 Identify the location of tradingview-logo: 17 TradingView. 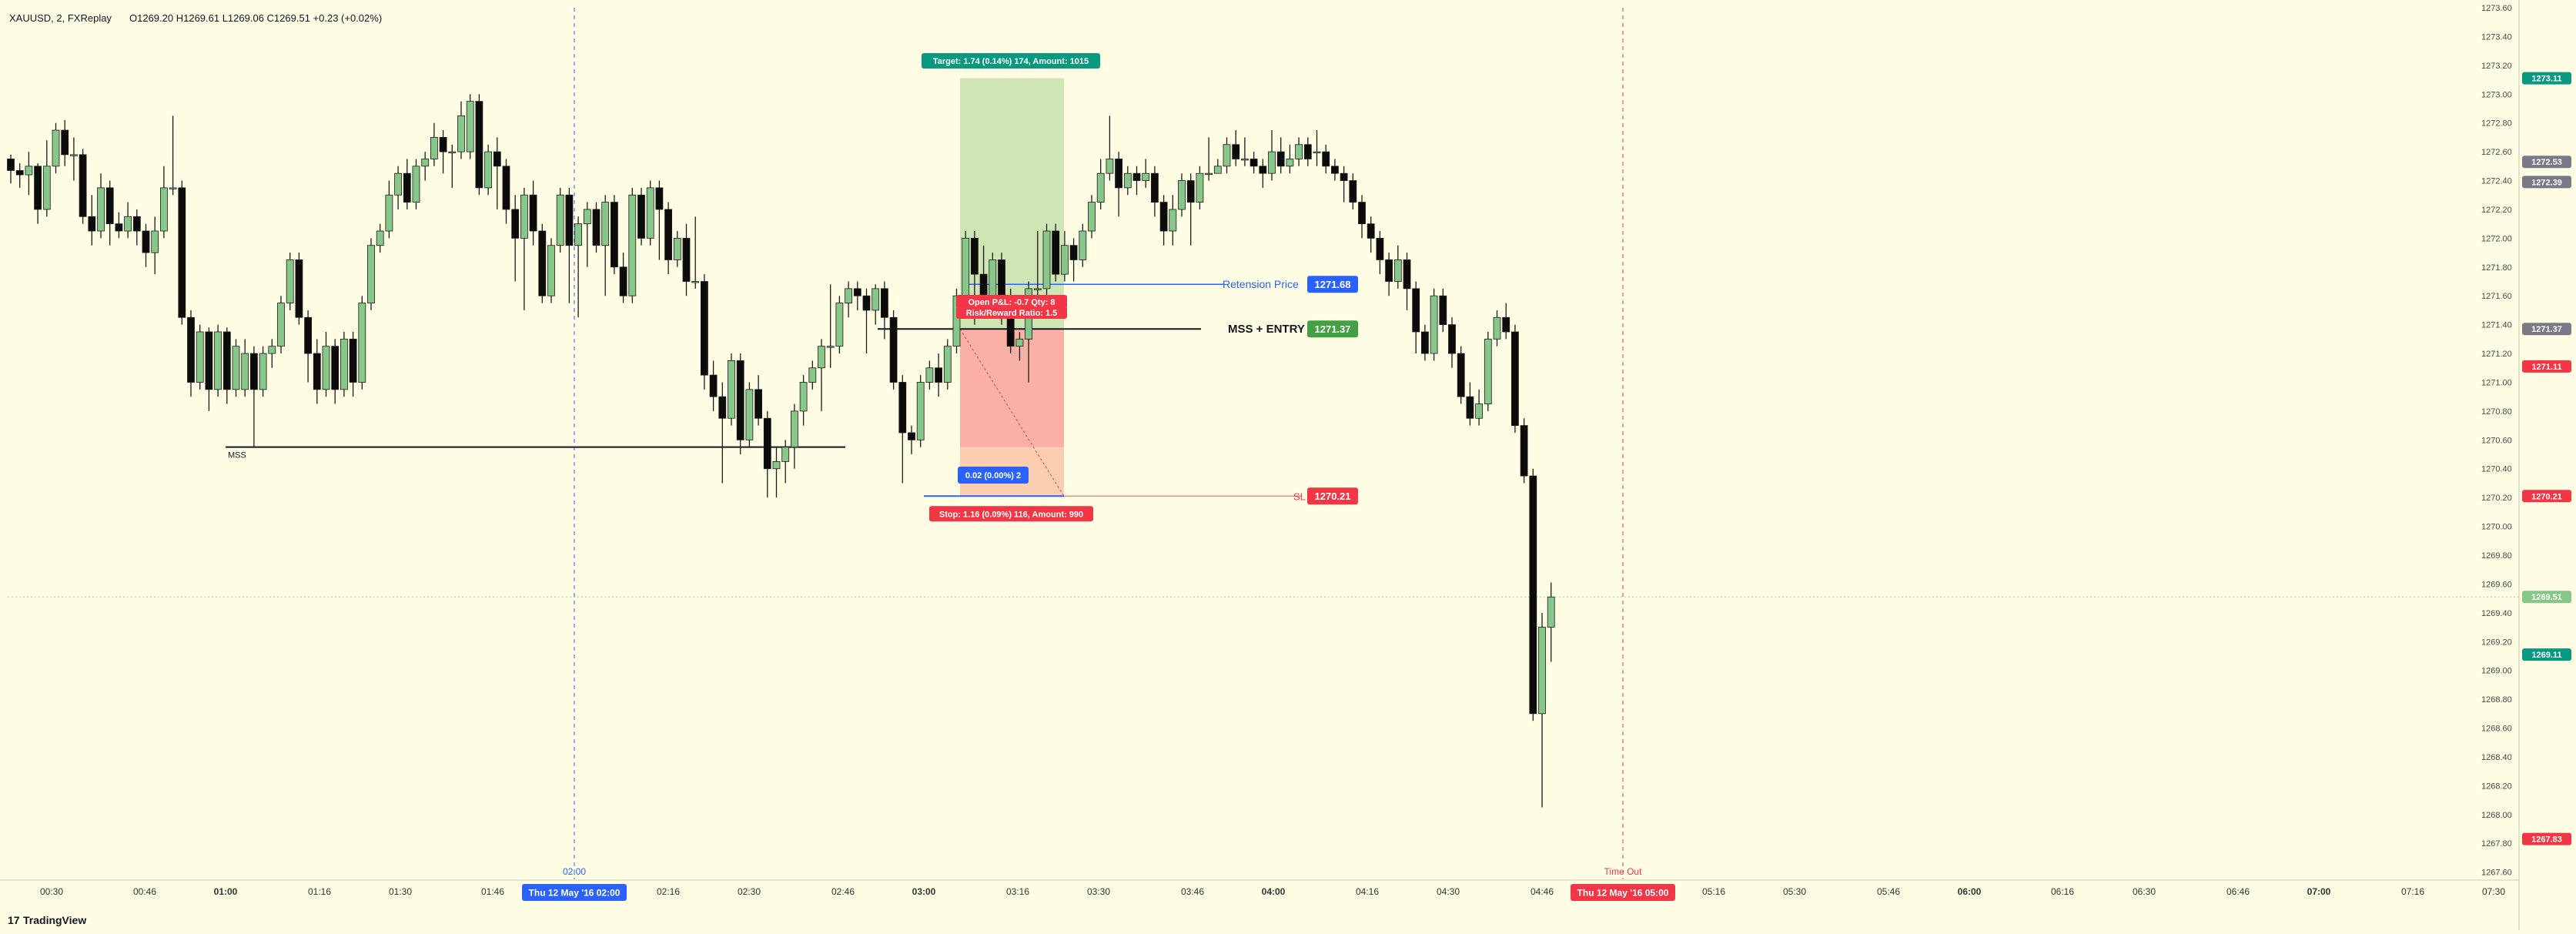
(47, 920).